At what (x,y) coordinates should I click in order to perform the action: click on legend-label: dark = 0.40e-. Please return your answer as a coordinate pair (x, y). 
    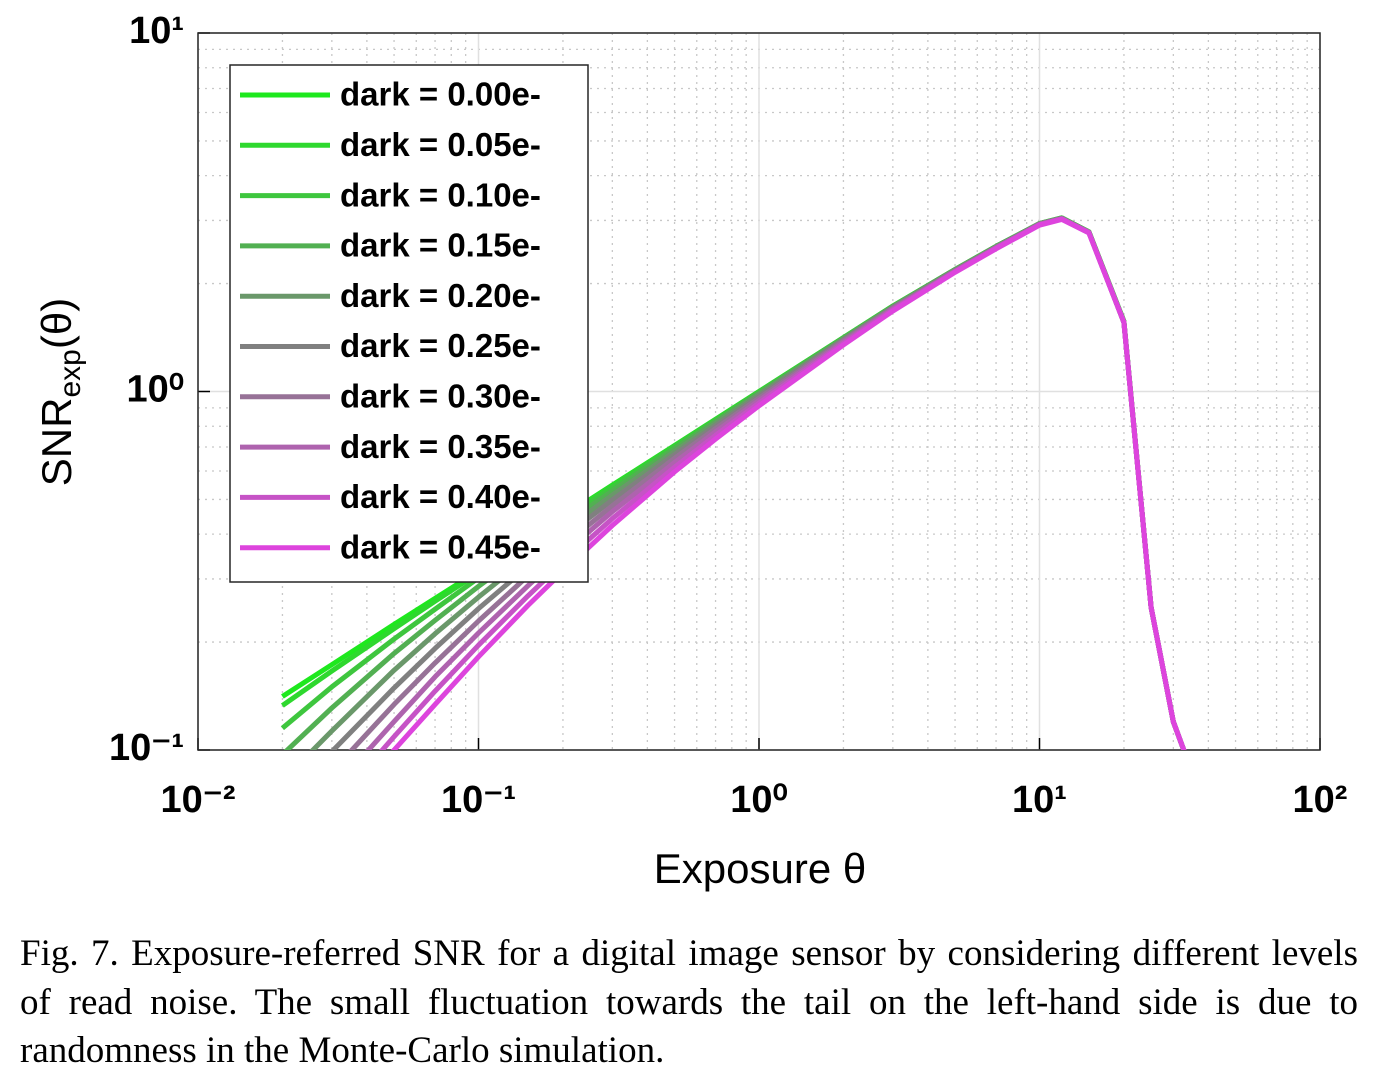
    Looking at the image, I should click on (440, 496).